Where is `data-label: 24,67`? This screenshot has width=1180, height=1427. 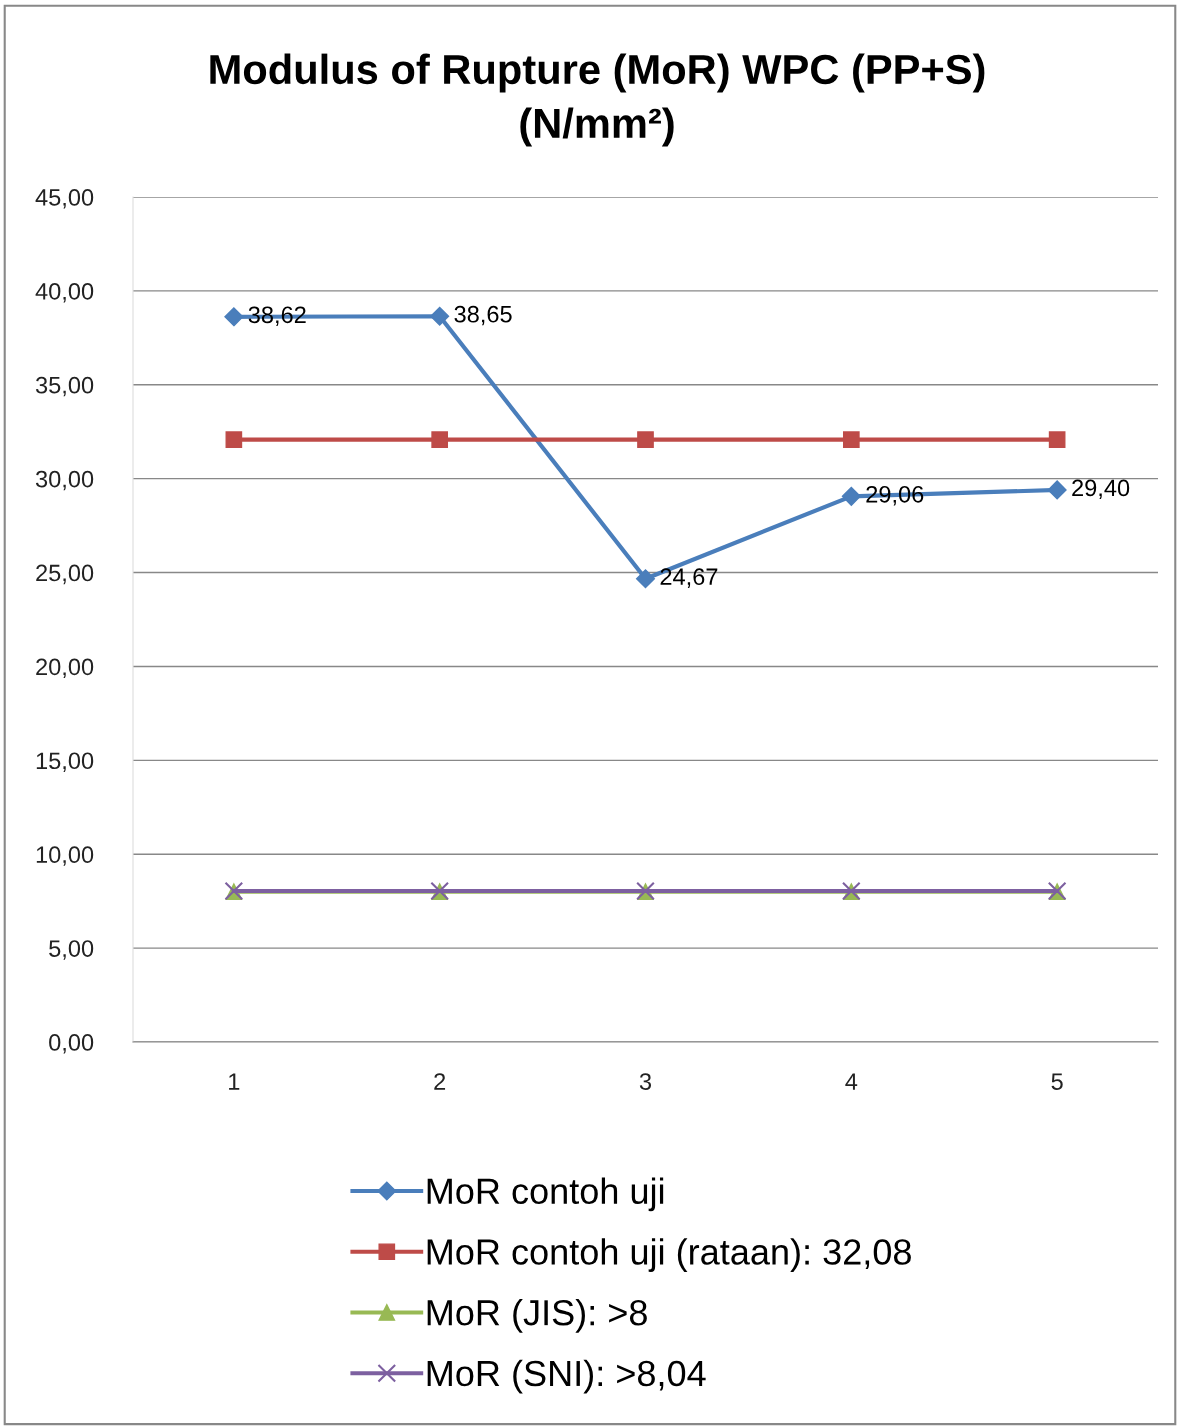 data-label: 24,67 is located at coordinates (689, 578).